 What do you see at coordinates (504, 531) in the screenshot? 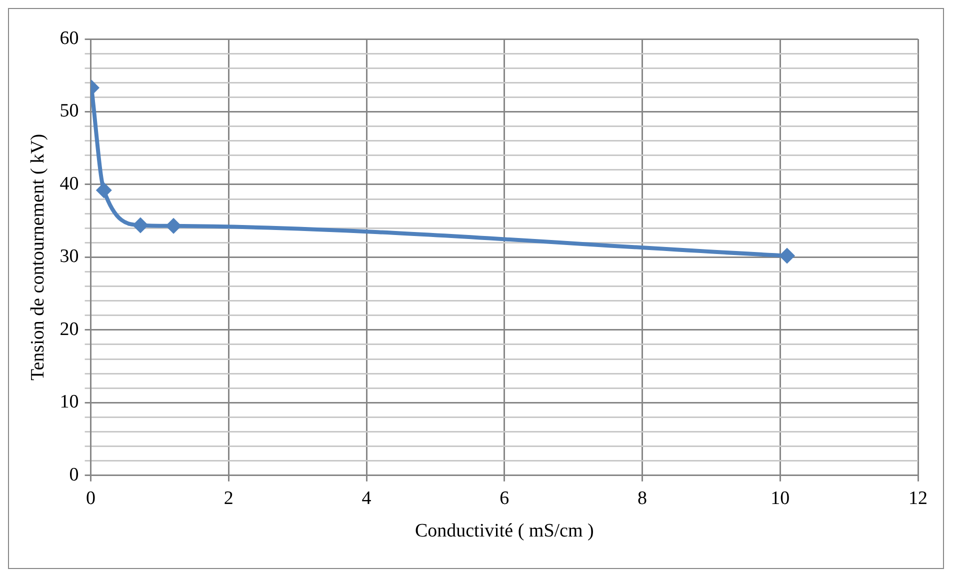
I see `x-axis-title: Conductivité ( mS/cm )` at bounding box center [504, 531].